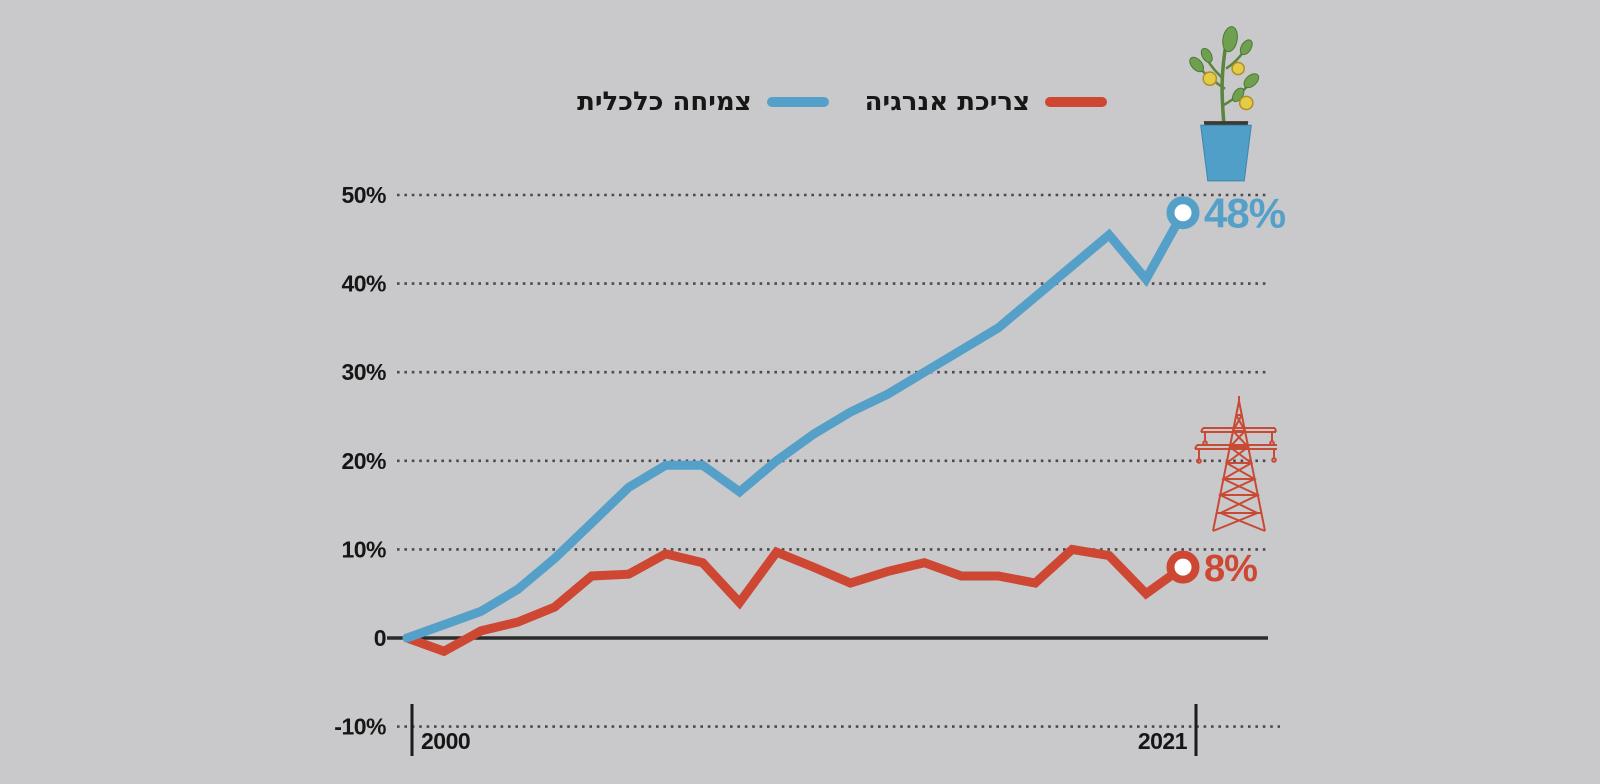 The image size is (1600, 784). I want to click on y-axis-label: 10%, so click(363, 549).